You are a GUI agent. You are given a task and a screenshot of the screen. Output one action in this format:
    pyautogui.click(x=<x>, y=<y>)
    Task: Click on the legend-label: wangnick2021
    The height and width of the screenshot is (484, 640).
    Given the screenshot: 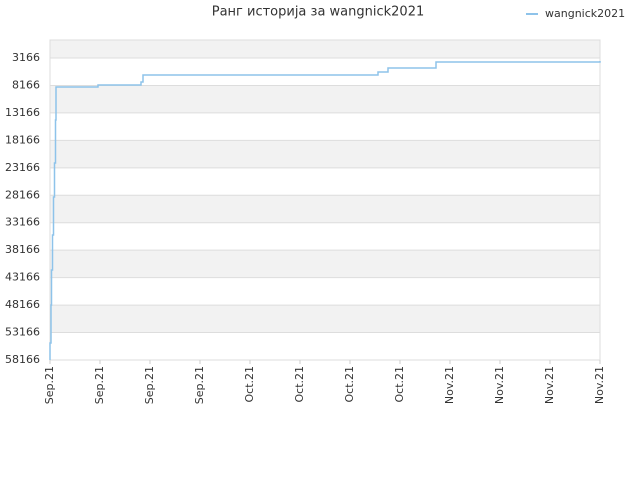 What is the action you would take?
    pyautogui.click(x=585, y=13)
    